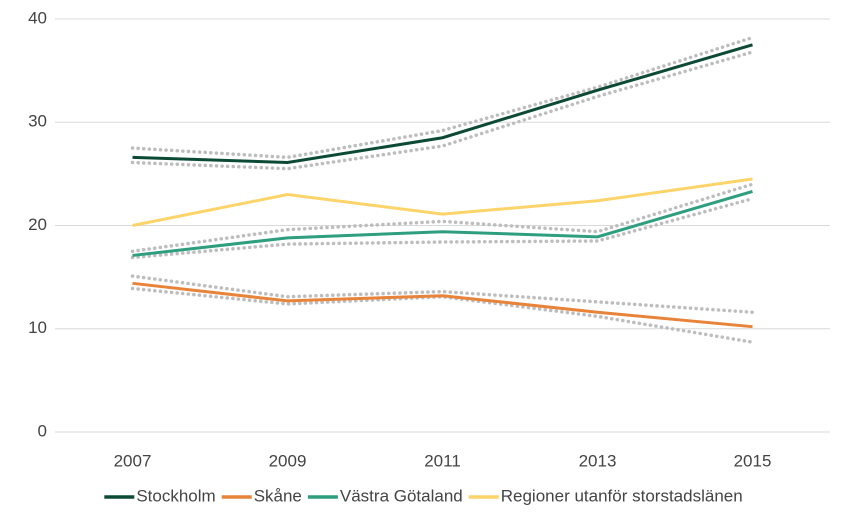 This screenshot has width=847, height=516. I want to click on legend-label: Stockholm, so click(175, 495).